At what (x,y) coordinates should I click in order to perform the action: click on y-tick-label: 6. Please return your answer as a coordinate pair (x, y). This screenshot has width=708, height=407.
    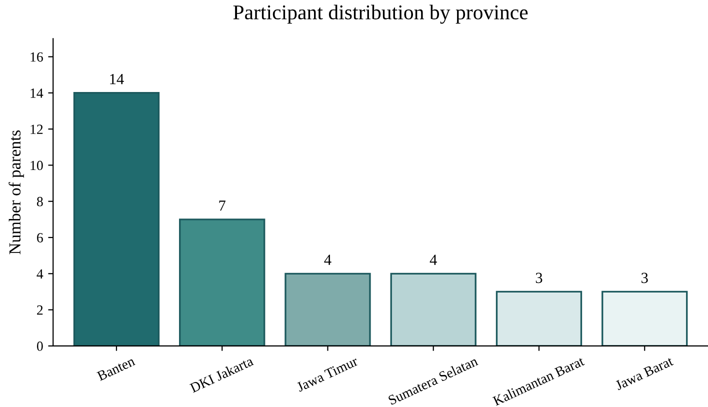
    Looking at the image, I should click on (40, 237).